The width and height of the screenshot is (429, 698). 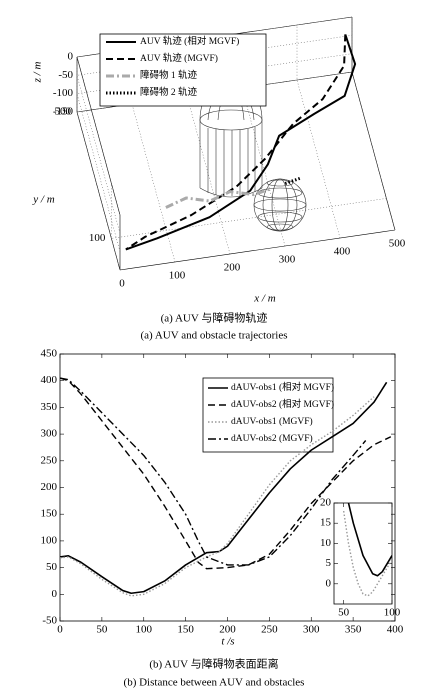 What do you see at coordinates (269, 630) in the screenshot?
I see `x-tick-label: 250` at bounding box center [269, 630].